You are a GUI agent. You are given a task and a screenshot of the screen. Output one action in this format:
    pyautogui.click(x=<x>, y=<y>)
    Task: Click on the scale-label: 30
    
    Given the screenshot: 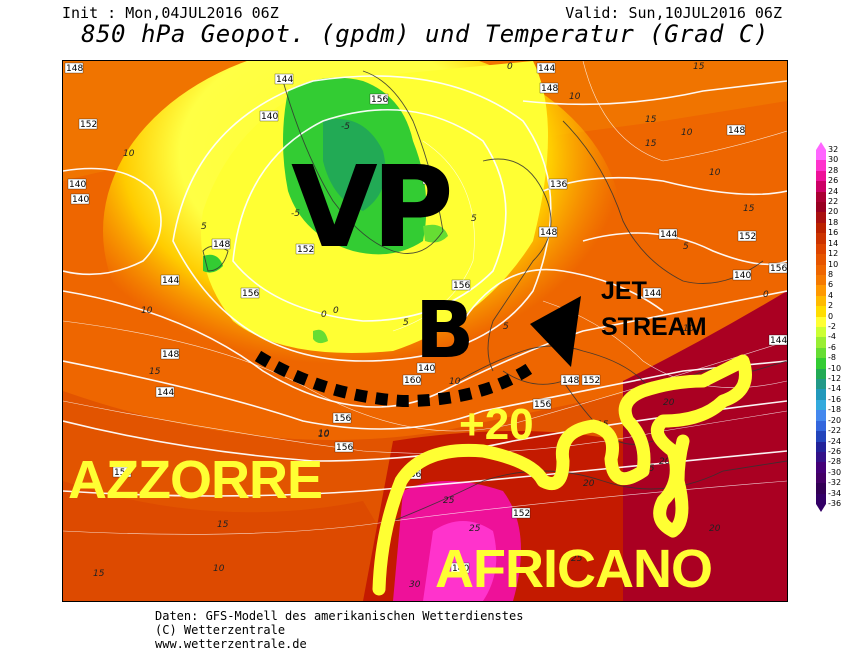 What is the action you would take?
    pyautogui.click(x=833, y=160)
    